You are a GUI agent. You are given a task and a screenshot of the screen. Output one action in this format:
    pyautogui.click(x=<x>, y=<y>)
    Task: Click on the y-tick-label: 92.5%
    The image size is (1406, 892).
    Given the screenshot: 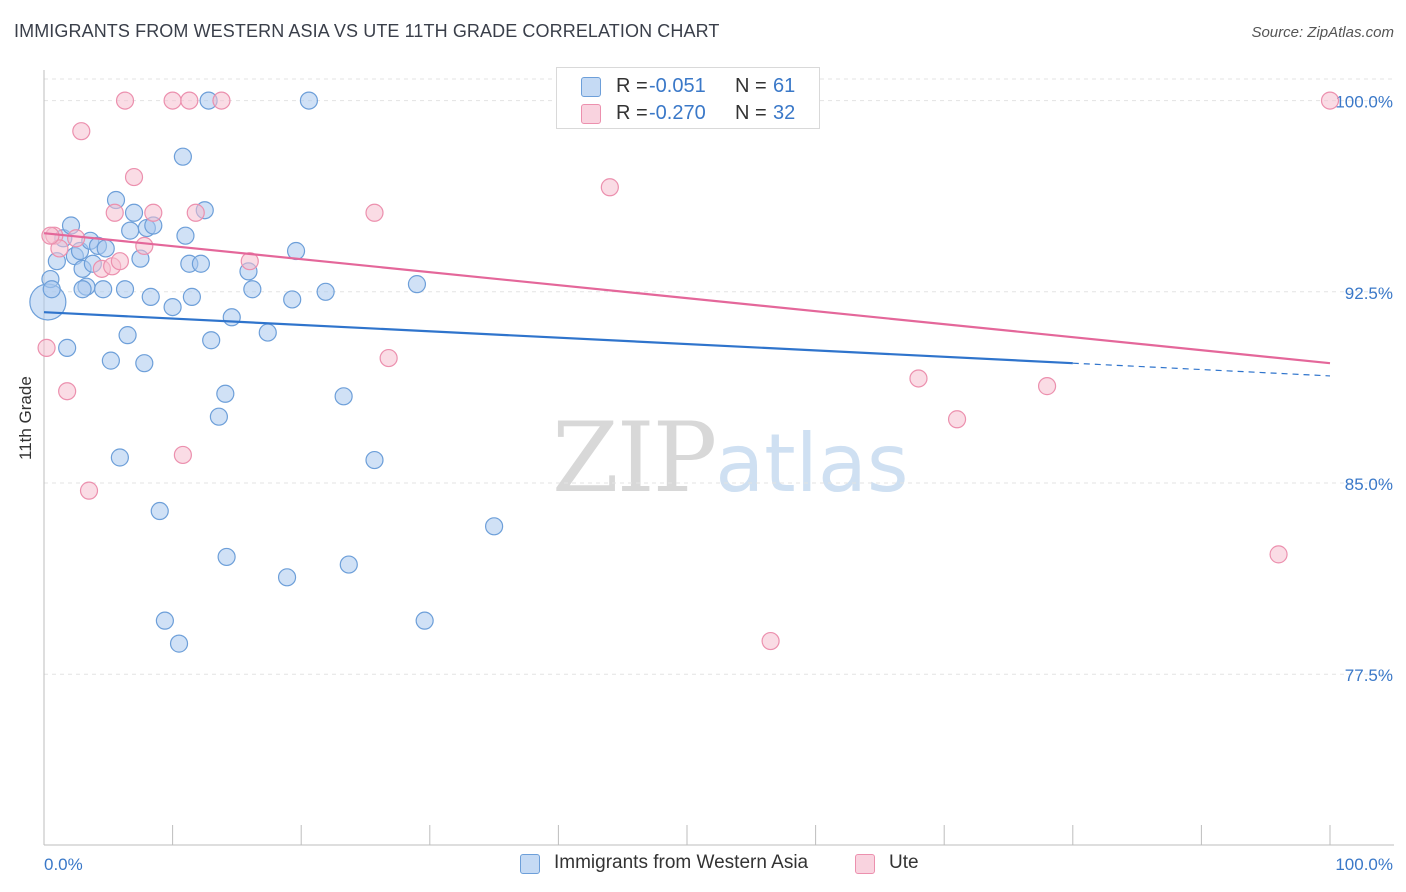 What is the action you would take?
    pyautogui.click(x=1369, y=293)
    